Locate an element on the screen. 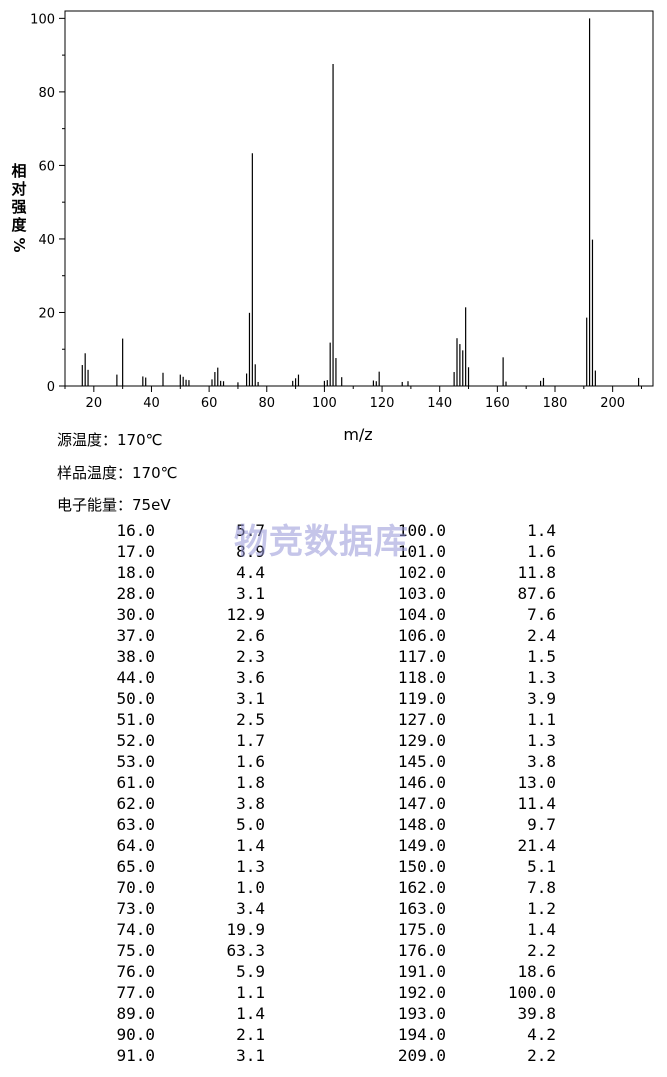  peak-intensity: 87.6 is located at coordinates (536, 593).